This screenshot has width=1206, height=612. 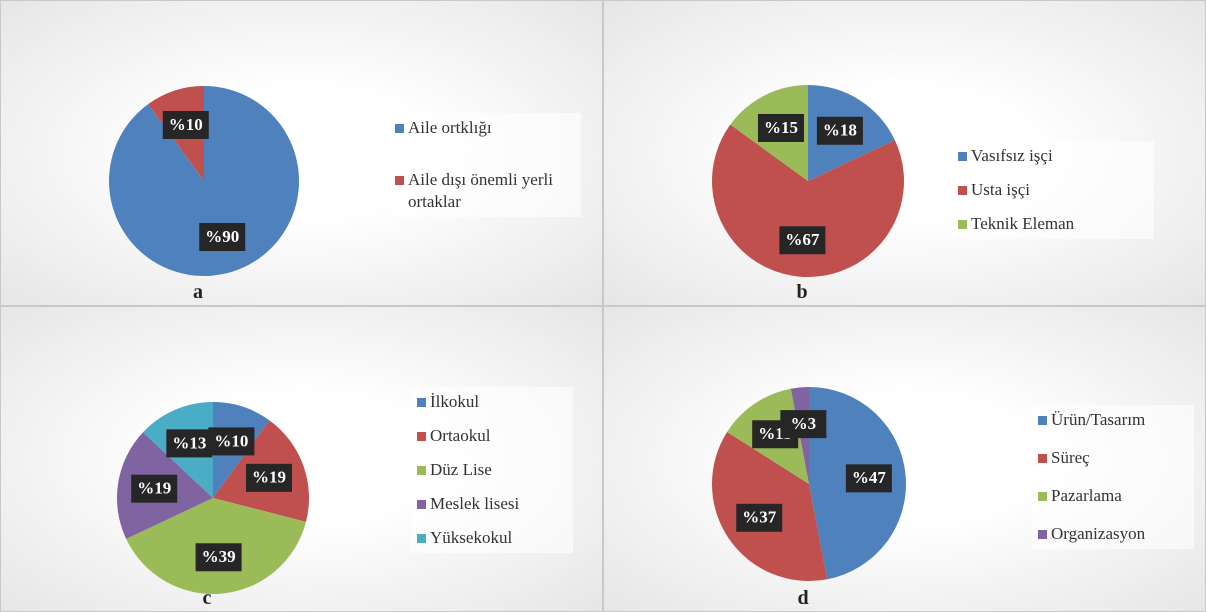 I want to click on legend-label: Ürün/Tasarım, so click(x=1098, y=419).